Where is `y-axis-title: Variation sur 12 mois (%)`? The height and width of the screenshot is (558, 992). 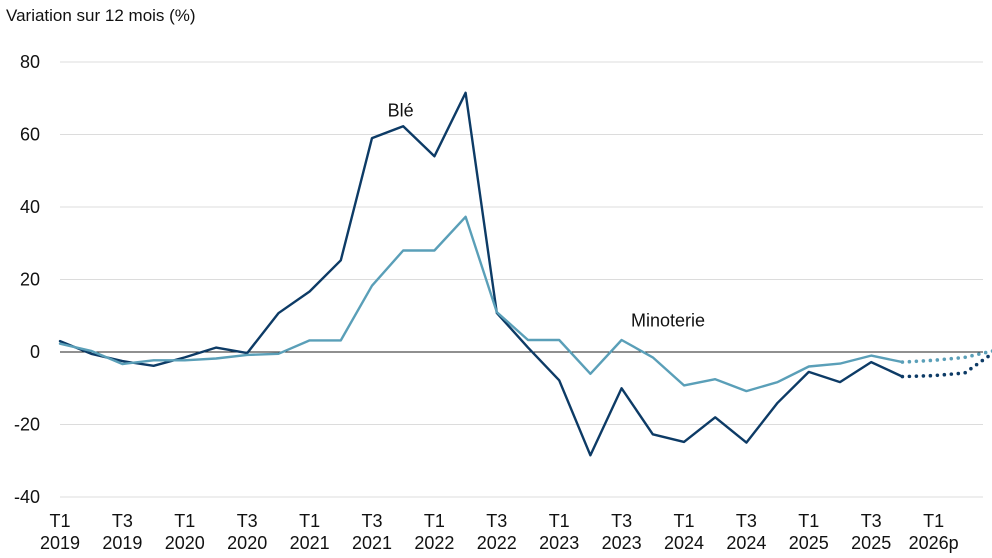 y-axis-title: Variation sur 12 mois (%) is located at coordinates (101, 15).